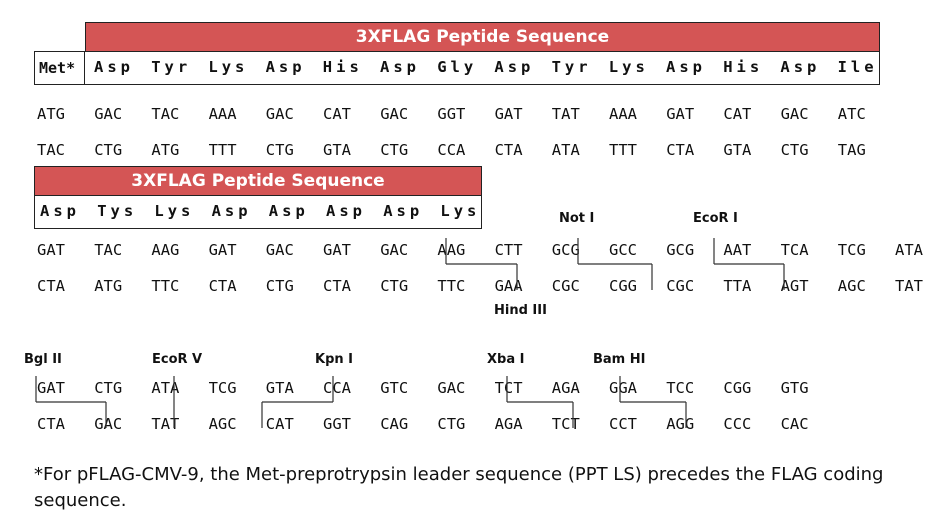 Image resolution: width=945 pixels, height=532 pixels. Describe the element at coordinates (117, 211) in the screenshot. I see `amino-acid: Tys` at that location.